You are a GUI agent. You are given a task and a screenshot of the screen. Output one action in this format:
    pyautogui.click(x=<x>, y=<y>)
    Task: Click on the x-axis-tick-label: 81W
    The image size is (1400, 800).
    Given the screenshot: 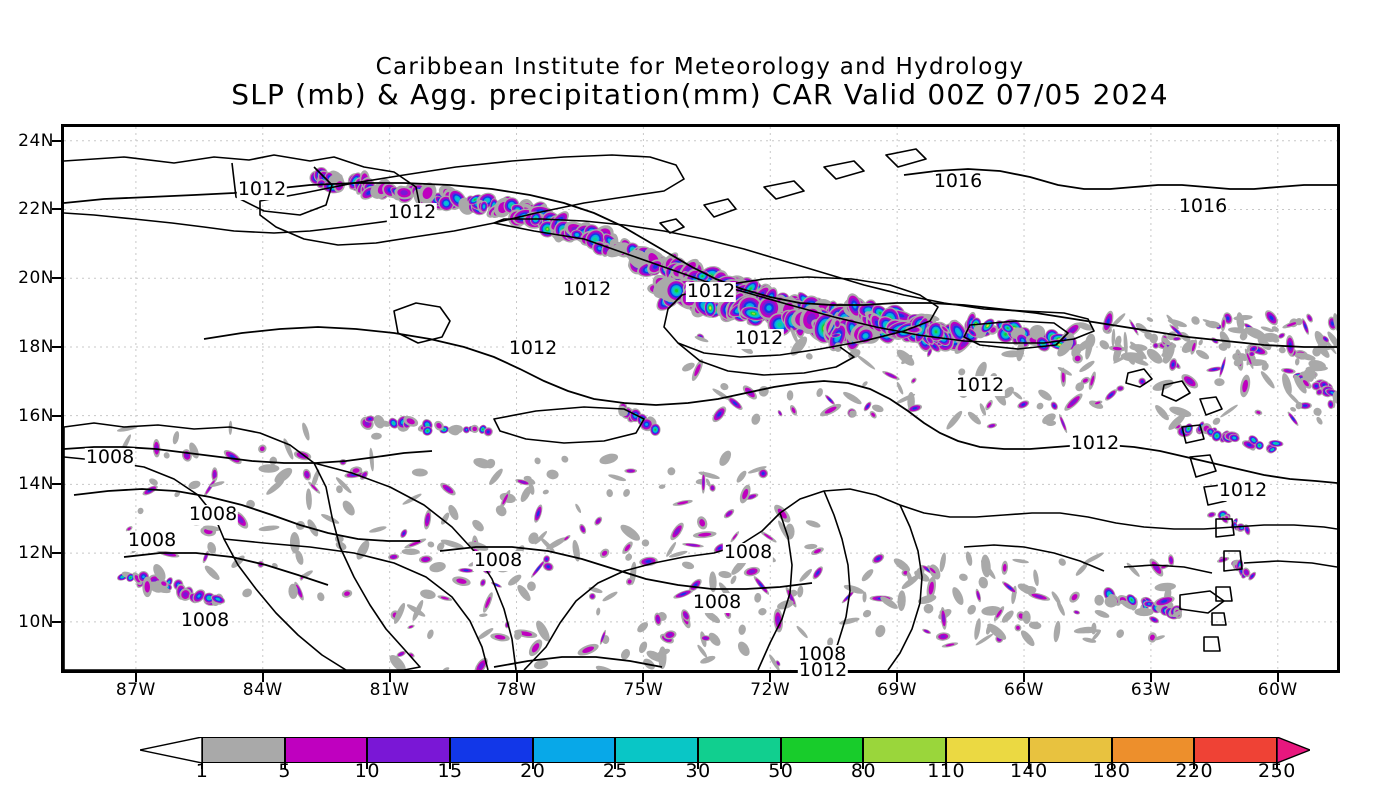 What is the action you would take?
    pyautogui.click(x=389, y=690)
    